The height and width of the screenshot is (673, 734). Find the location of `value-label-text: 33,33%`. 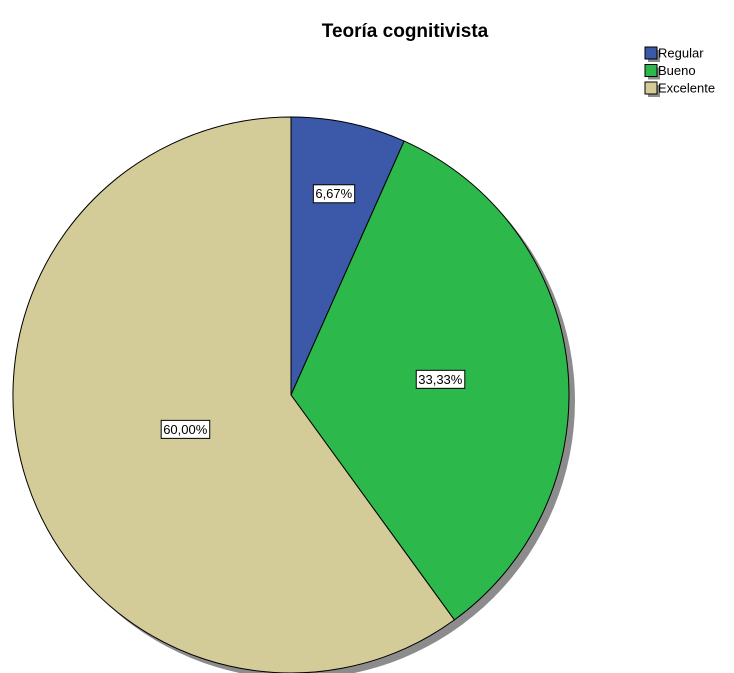

value-label-text: 33,33% is located at coordinates (440, 379).